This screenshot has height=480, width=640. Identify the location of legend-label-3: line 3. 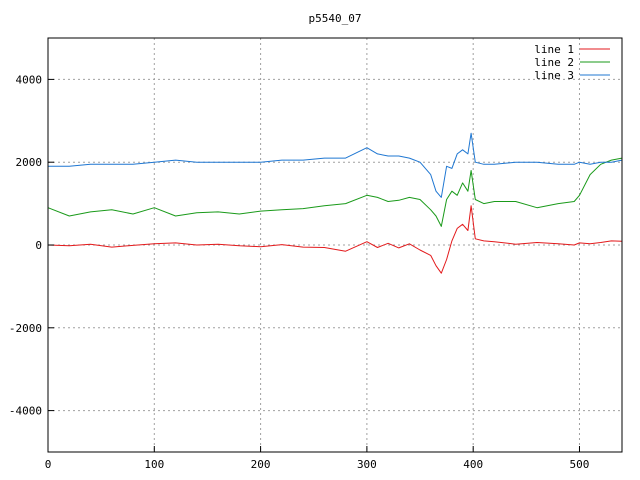
(554, 75).